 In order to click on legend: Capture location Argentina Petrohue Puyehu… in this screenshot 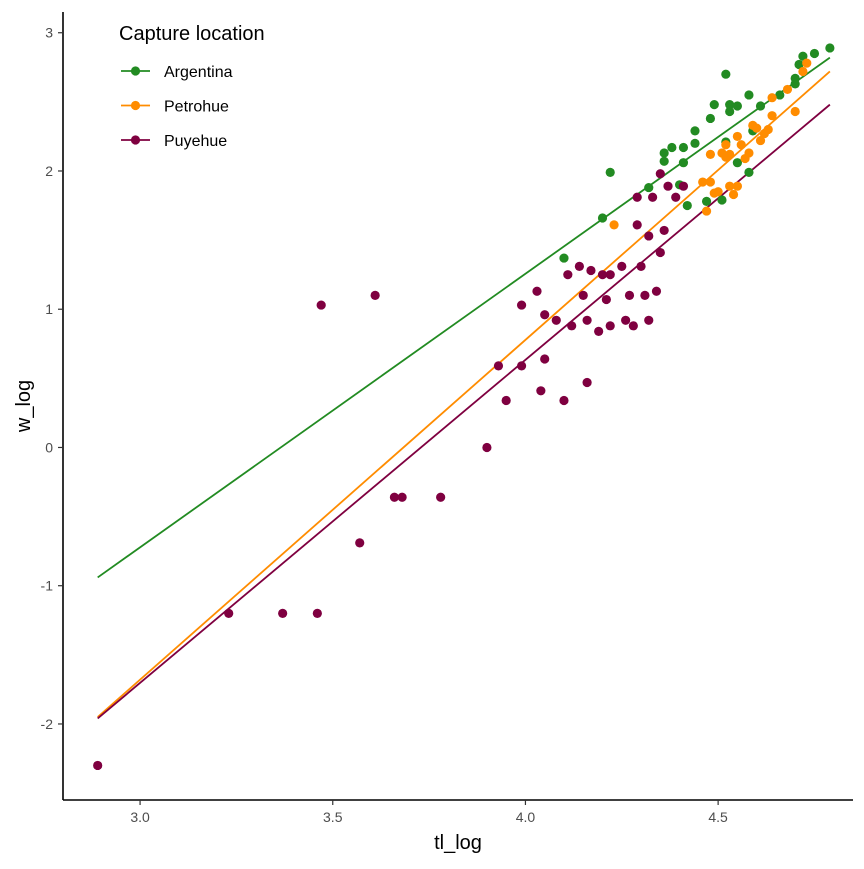, I will do `click(192, 86)`.